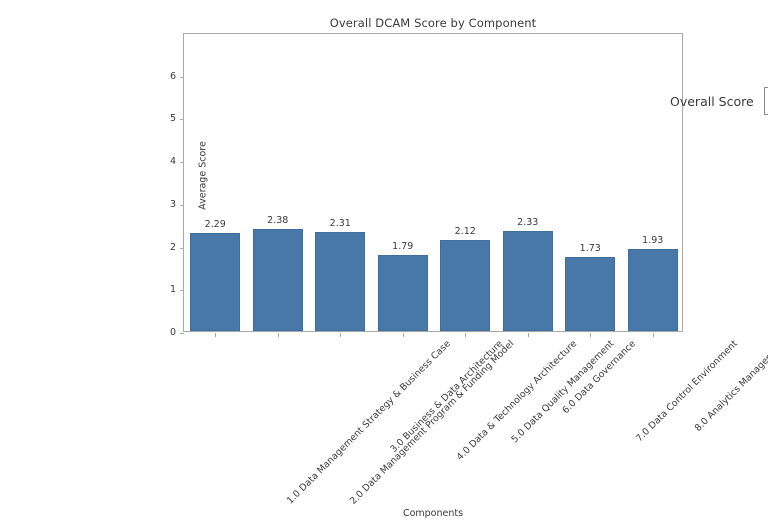  Describe the element at coordinates (590, 249) in the screenshot. I see `bar-value-label: 1.73` at that location.